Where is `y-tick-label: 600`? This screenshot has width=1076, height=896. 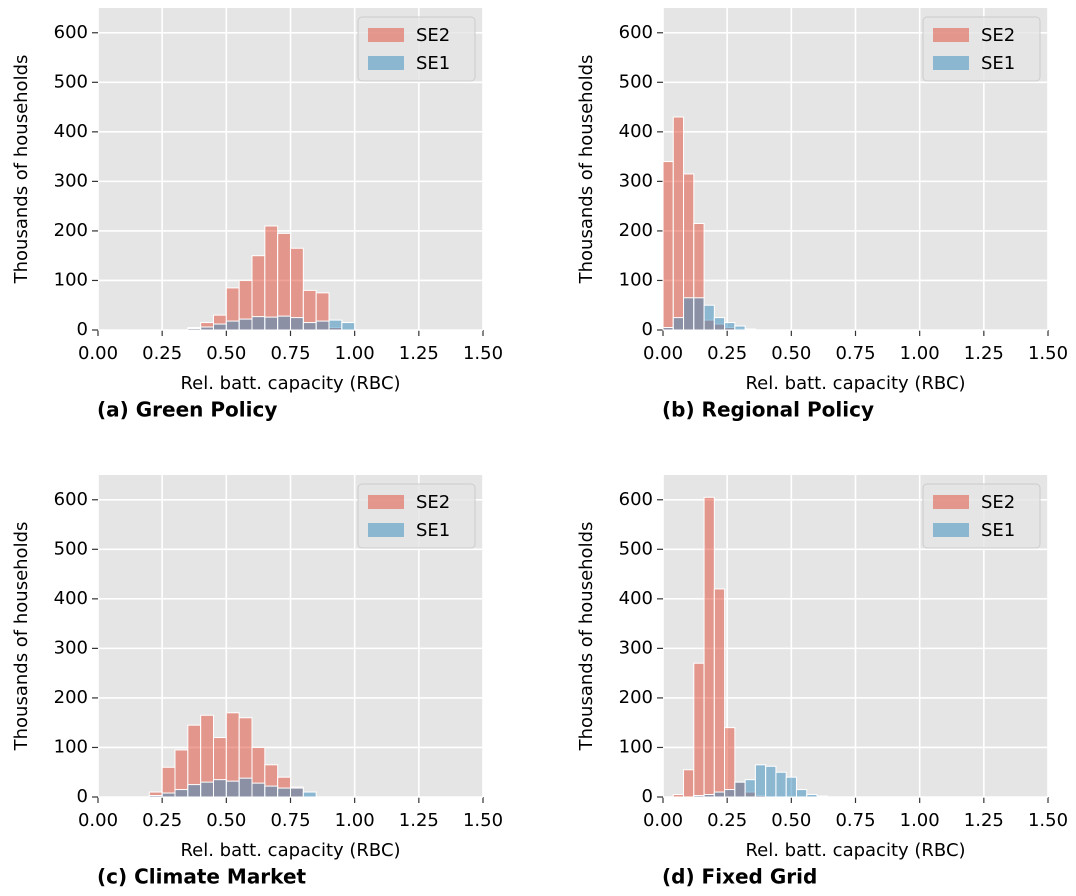 y-tick-label: 600 is located at coordinates (636, 32).